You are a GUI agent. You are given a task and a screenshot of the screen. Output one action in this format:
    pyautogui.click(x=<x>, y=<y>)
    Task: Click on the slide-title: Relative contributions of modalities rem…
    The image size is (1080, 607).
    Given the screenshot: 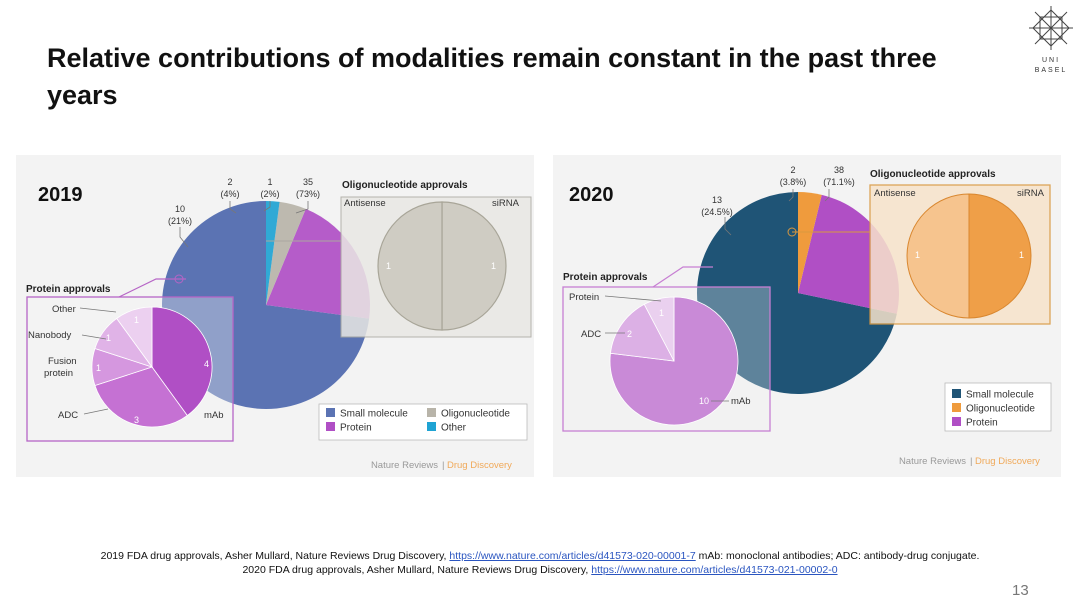 What is the action you would take?
    pyautogui.click(x=492, y=76)
    